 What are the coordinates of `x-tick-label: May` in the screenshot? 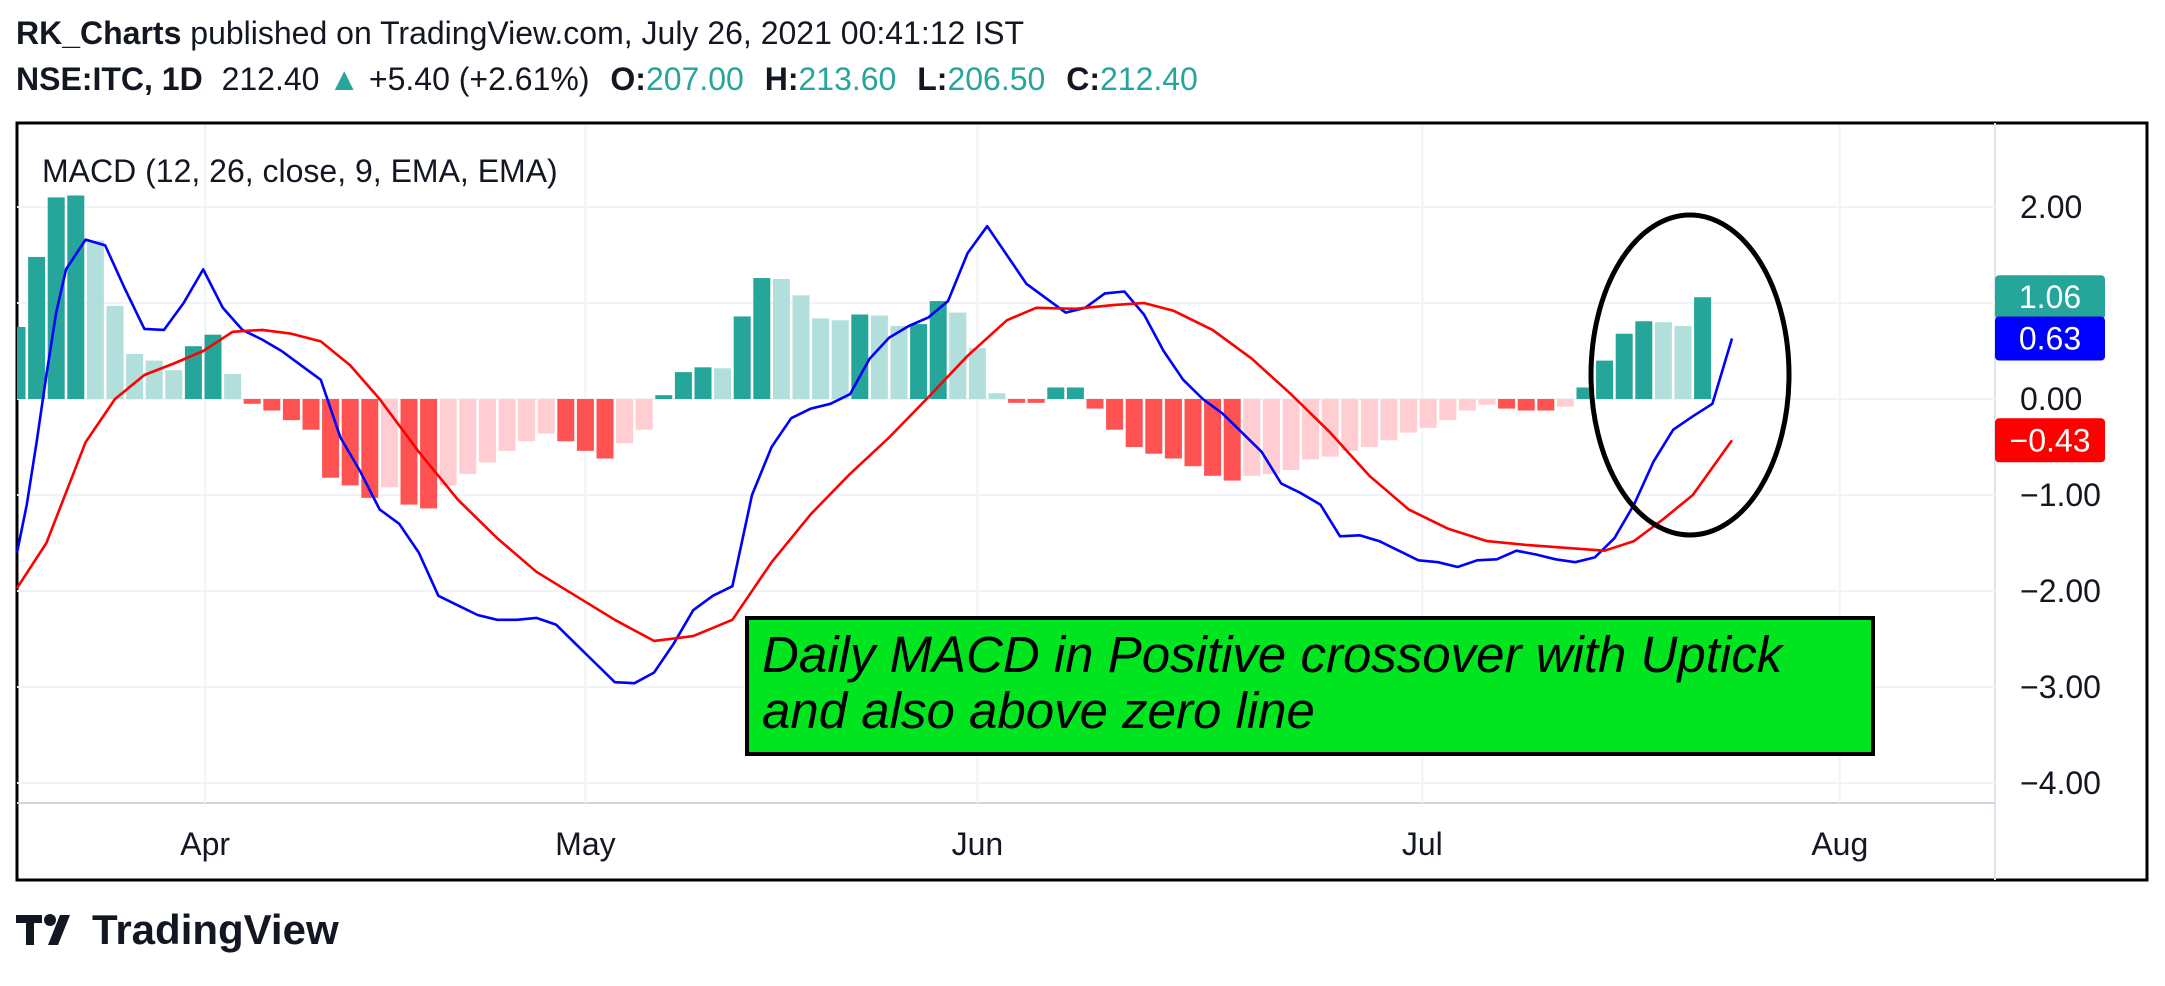 It's located at (585, 844).